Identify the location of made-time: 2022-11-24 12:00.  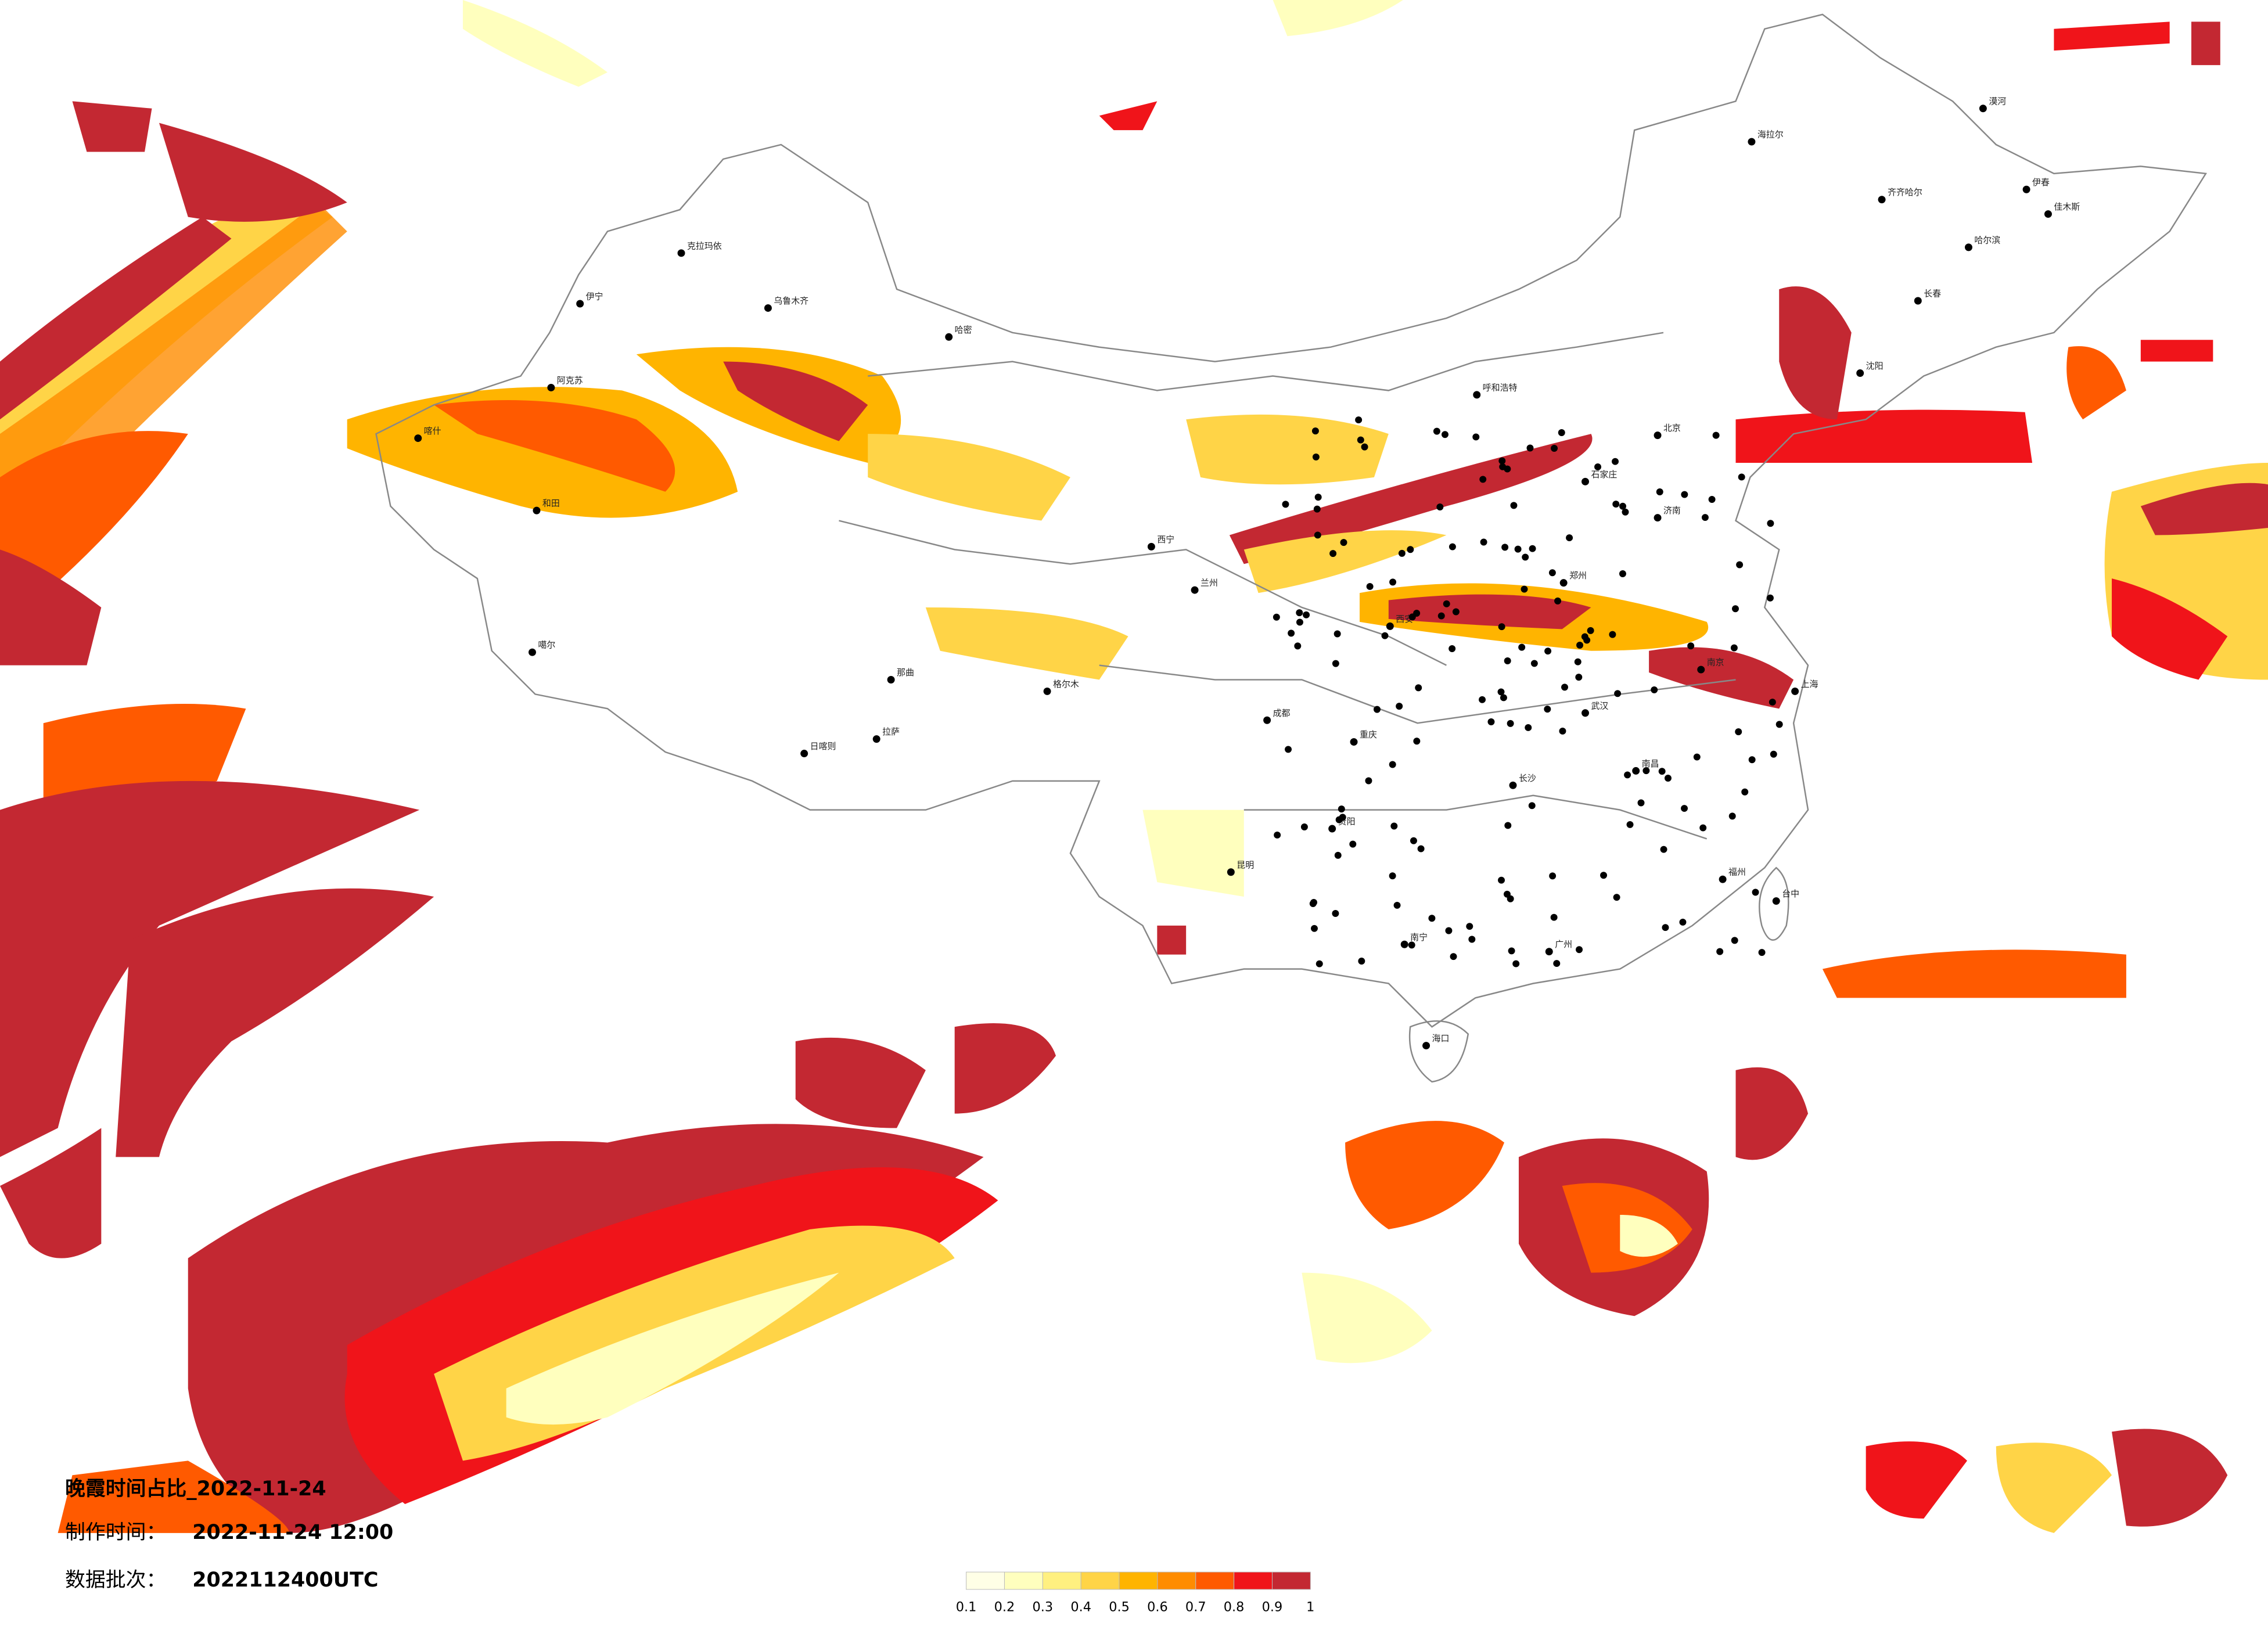
(292, 1532).